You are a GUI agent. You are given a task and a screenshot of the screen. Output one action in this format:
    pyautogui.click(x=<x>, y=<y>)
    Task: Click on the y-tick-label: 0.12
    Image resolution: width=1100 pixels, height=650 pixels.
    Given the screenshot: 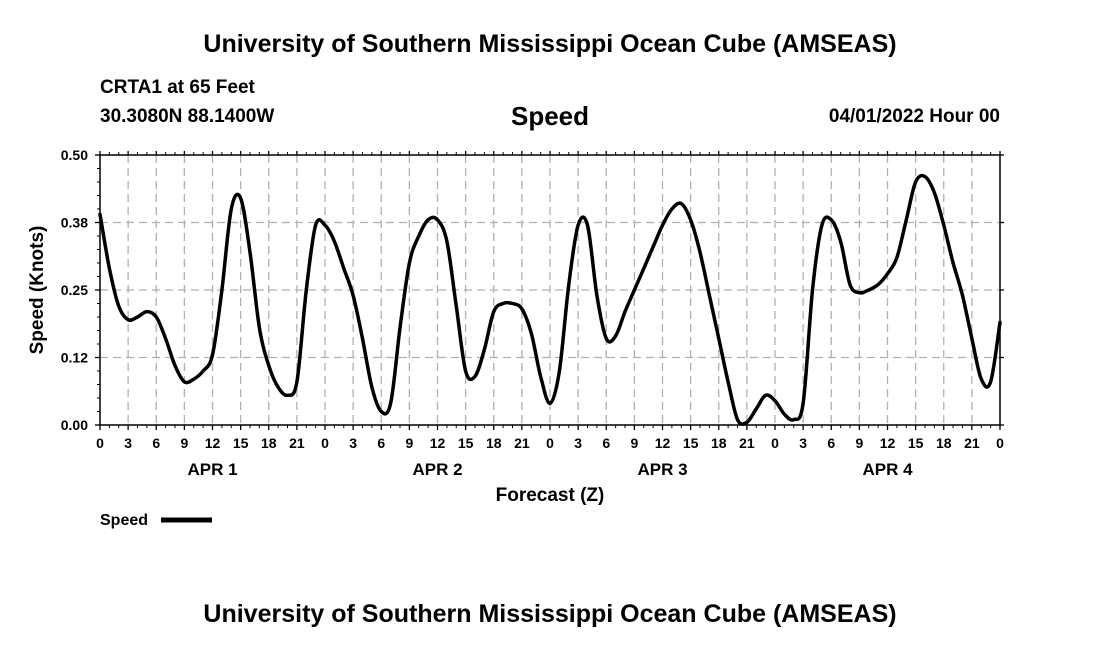 What is the action you would take?
    pyautogui.click(x=74, y=358)
    